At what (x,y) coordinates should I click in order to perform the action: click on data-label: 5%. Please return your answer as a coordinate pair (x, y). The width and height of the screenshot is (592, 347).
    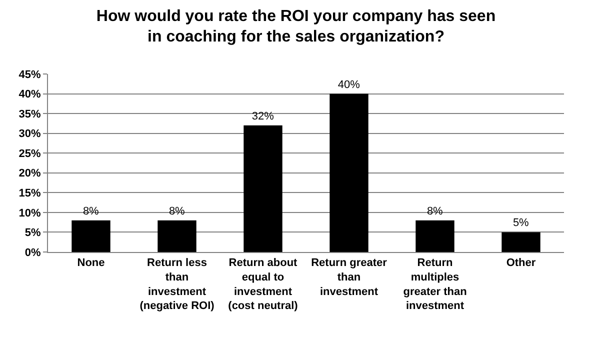
    Looking at the image, I should click on (521, 223).